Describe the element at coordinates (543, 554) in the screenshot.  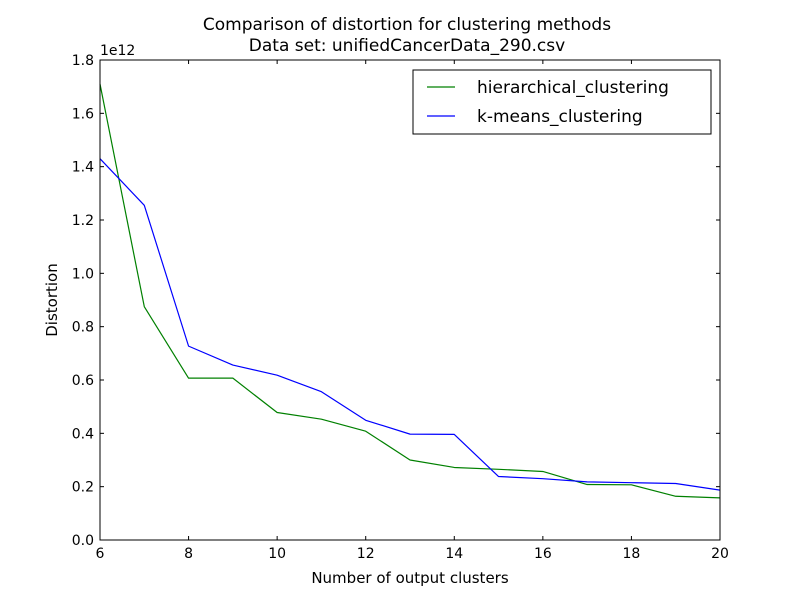
I see `x-tick-label: 16` at that location.